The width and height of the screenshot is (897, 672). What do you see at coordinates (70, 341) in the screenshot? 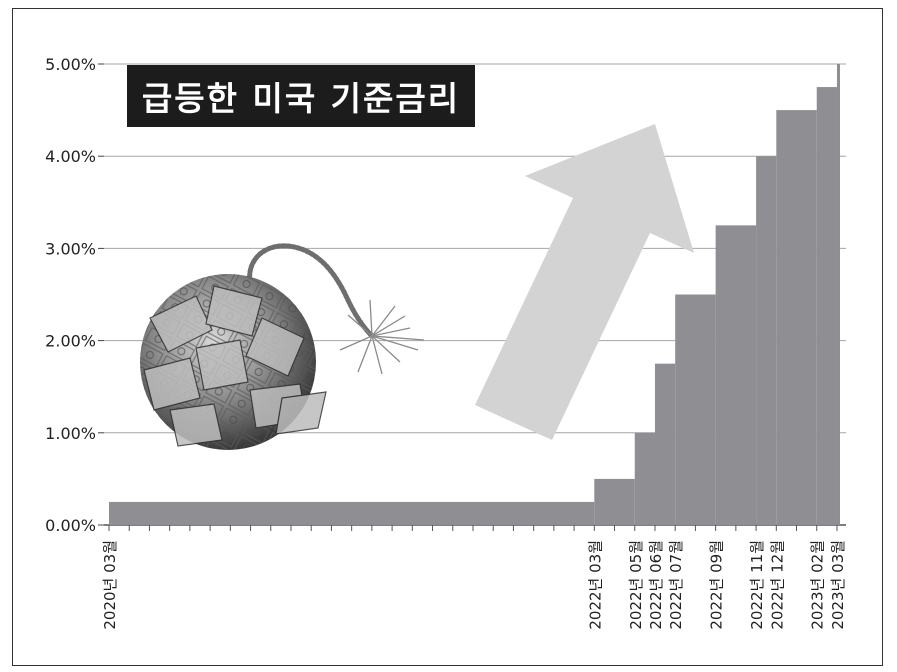
I see `y-tick-label: 2.00%` at bounding box center [70, 341].